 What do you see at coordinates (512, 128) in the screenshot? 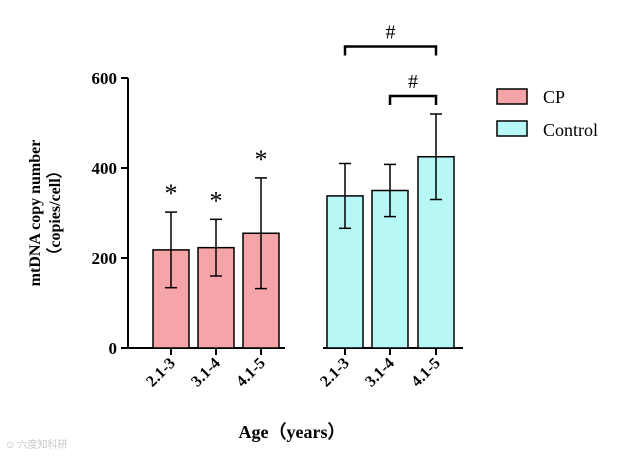
I see `legend-swatch-control` at bounding box center [512, 128].